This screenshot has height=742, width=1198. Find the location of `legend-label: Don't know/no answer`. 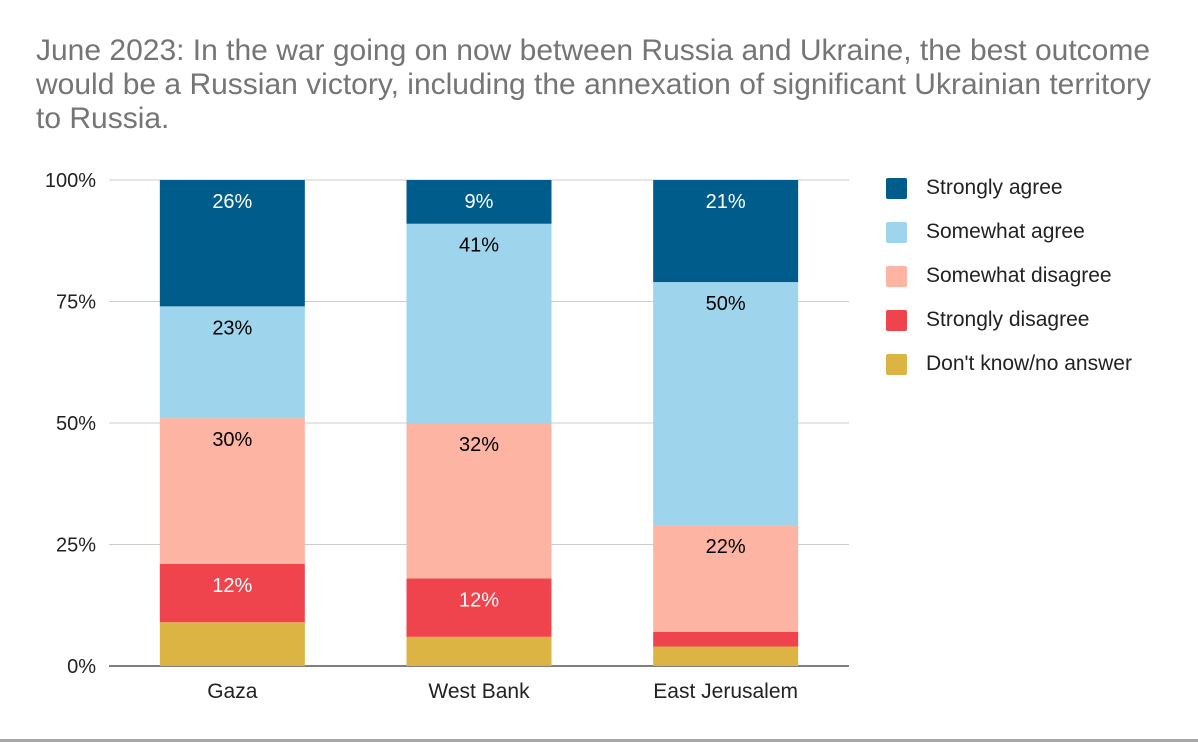

legend-label: Don't know/no answer is located at coordinates (1029, 363).